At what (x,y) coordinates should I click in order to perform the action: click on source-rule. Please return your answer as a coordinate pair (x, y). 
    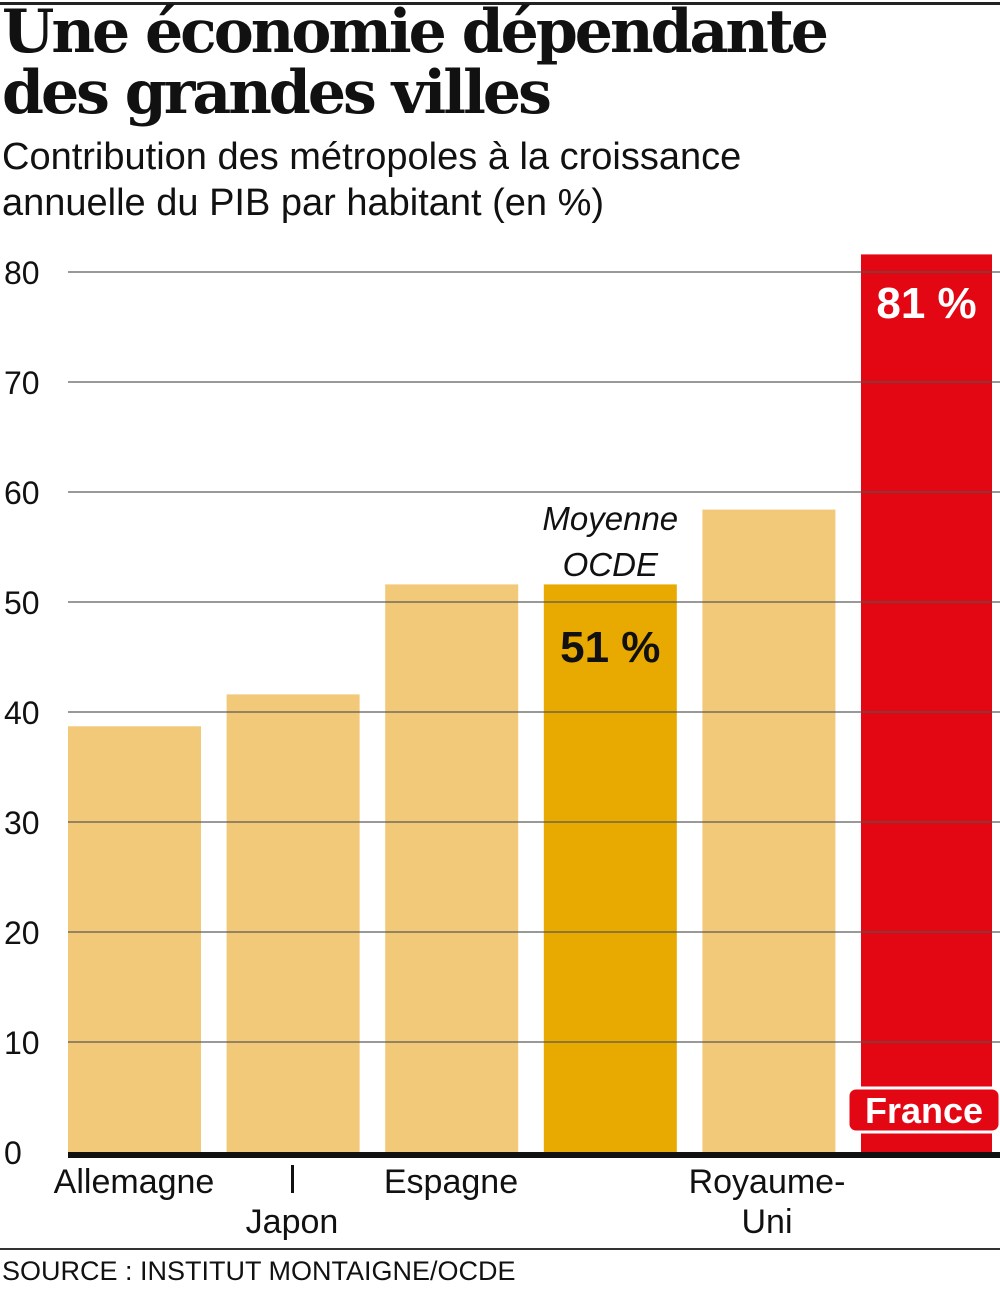
    Looking at the image, I should click on (500, 1249).